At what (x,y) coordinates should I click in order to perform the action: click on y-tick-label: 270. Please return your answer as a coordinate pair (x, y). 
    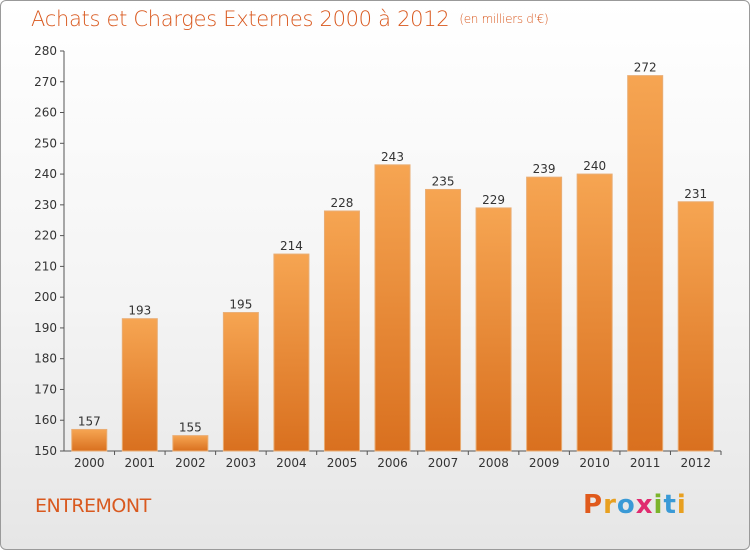
    Looking at the image, I should click on (45, 82).